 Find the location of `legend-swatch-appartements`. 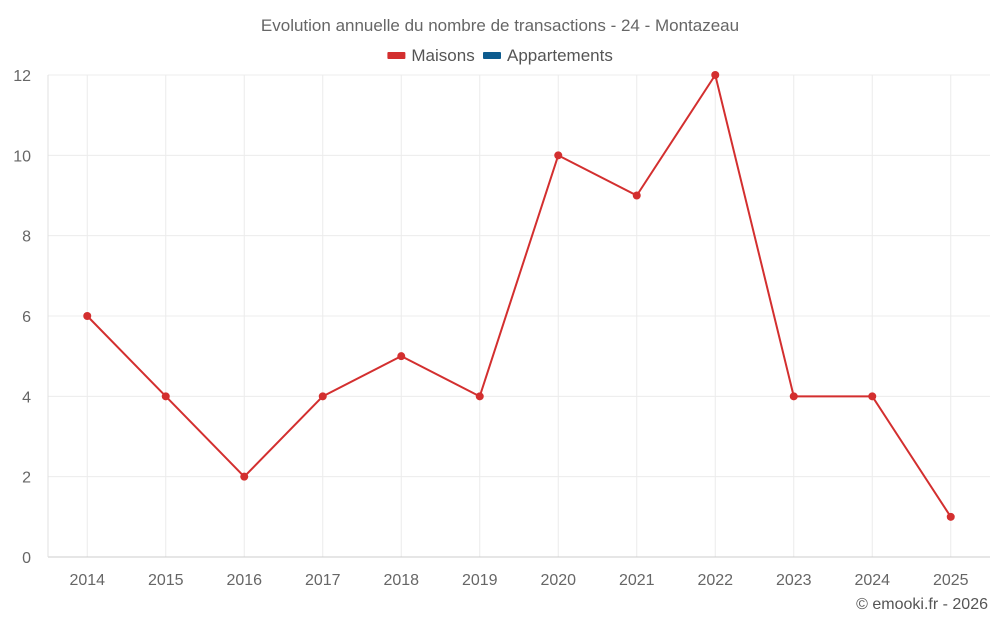

legend-swatch-appartements is located at coordinates (492, 55).